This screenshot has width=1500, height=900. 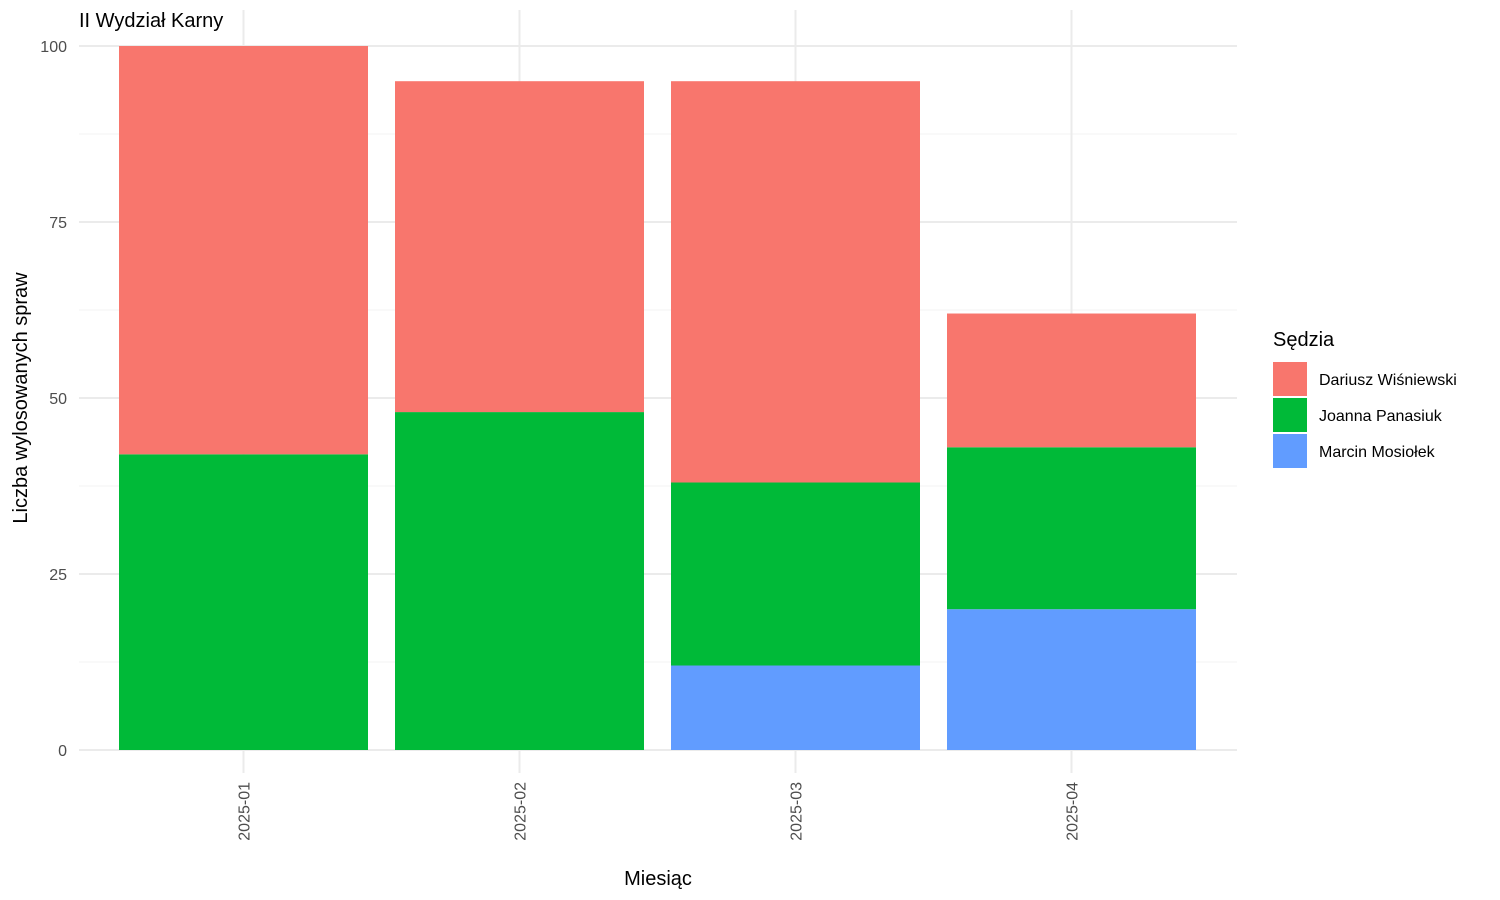 What do you see at coordinates (21, 398) in the screenshot?
I see `y-axis-title: Liczba wylosowanych spraw` at bounding box center [21, 398].